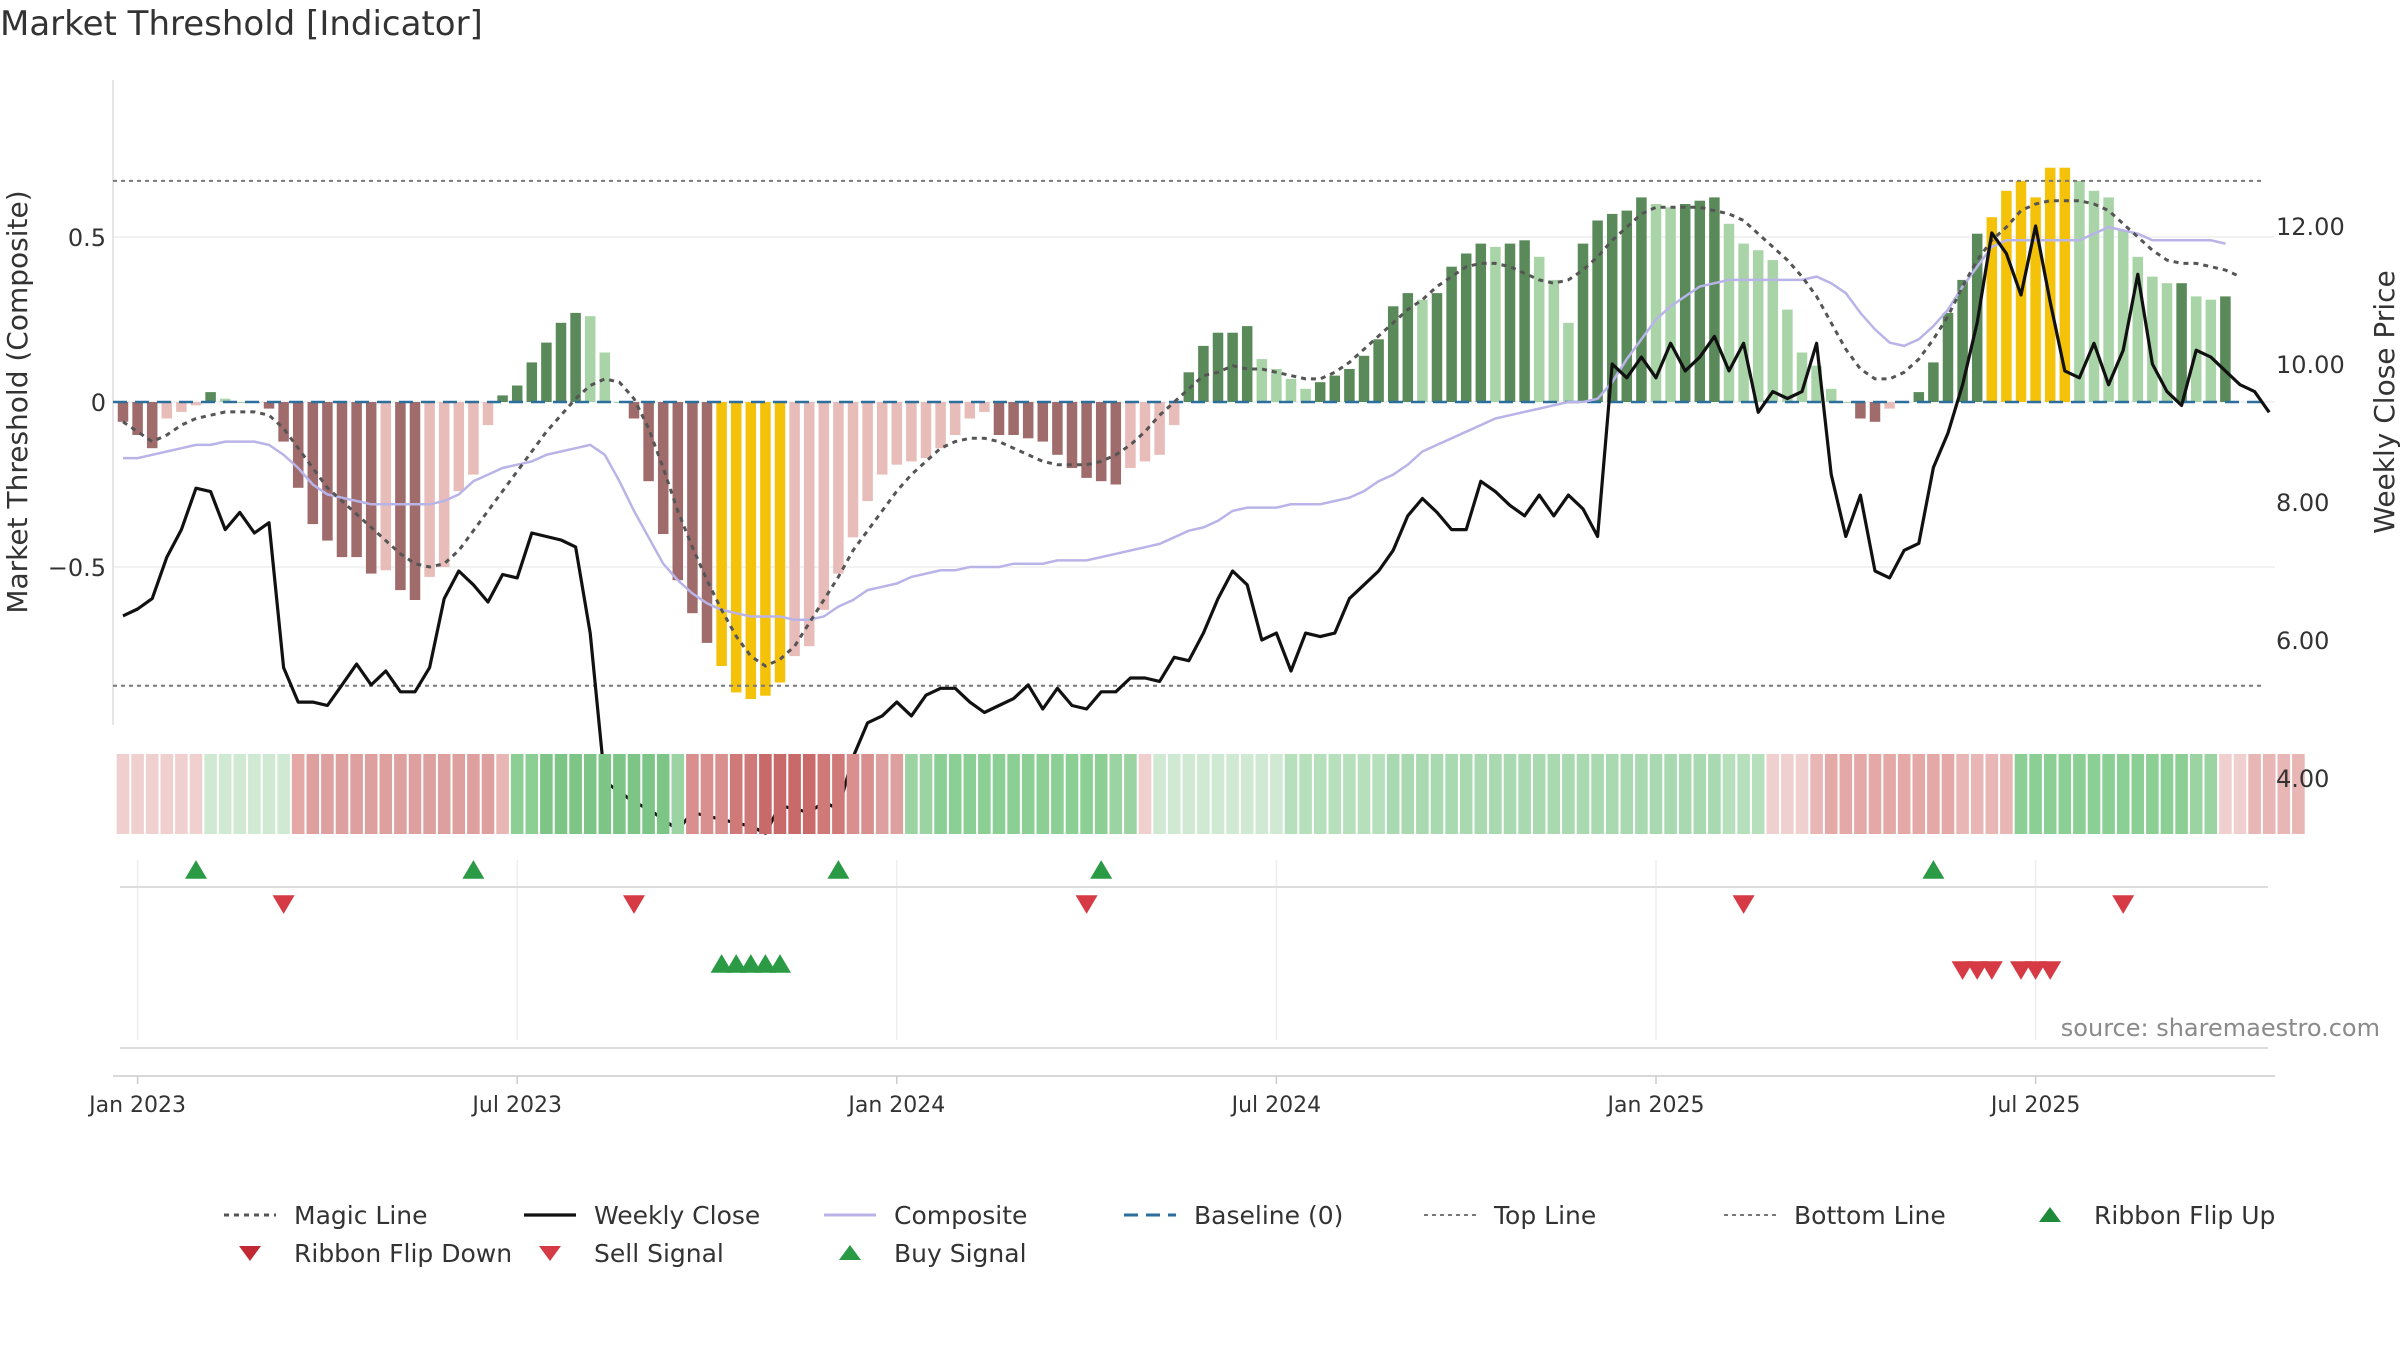  I want to click on legend-label: Composite, so click(961, 1215).